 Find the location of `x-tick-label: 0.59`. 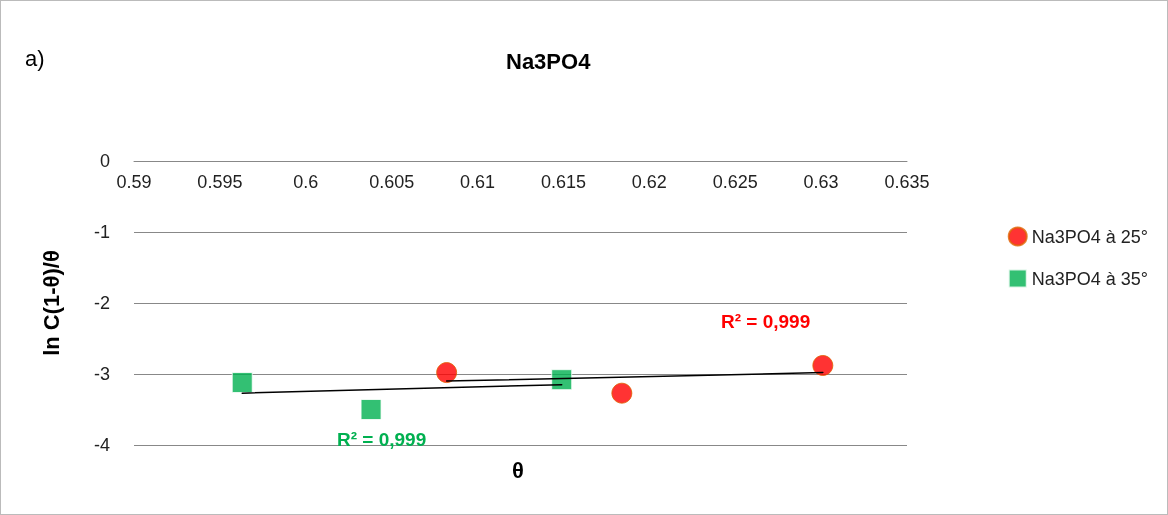

x-tick-label: 0.59 is located at coordinates (134, 182).